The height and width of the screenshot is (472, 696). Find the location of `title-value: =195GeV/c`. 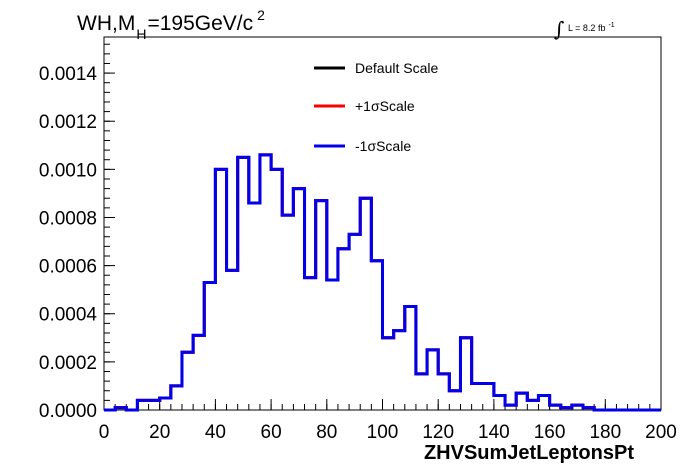

title-value: =195GeV/c is located at coordinates (200, 23).